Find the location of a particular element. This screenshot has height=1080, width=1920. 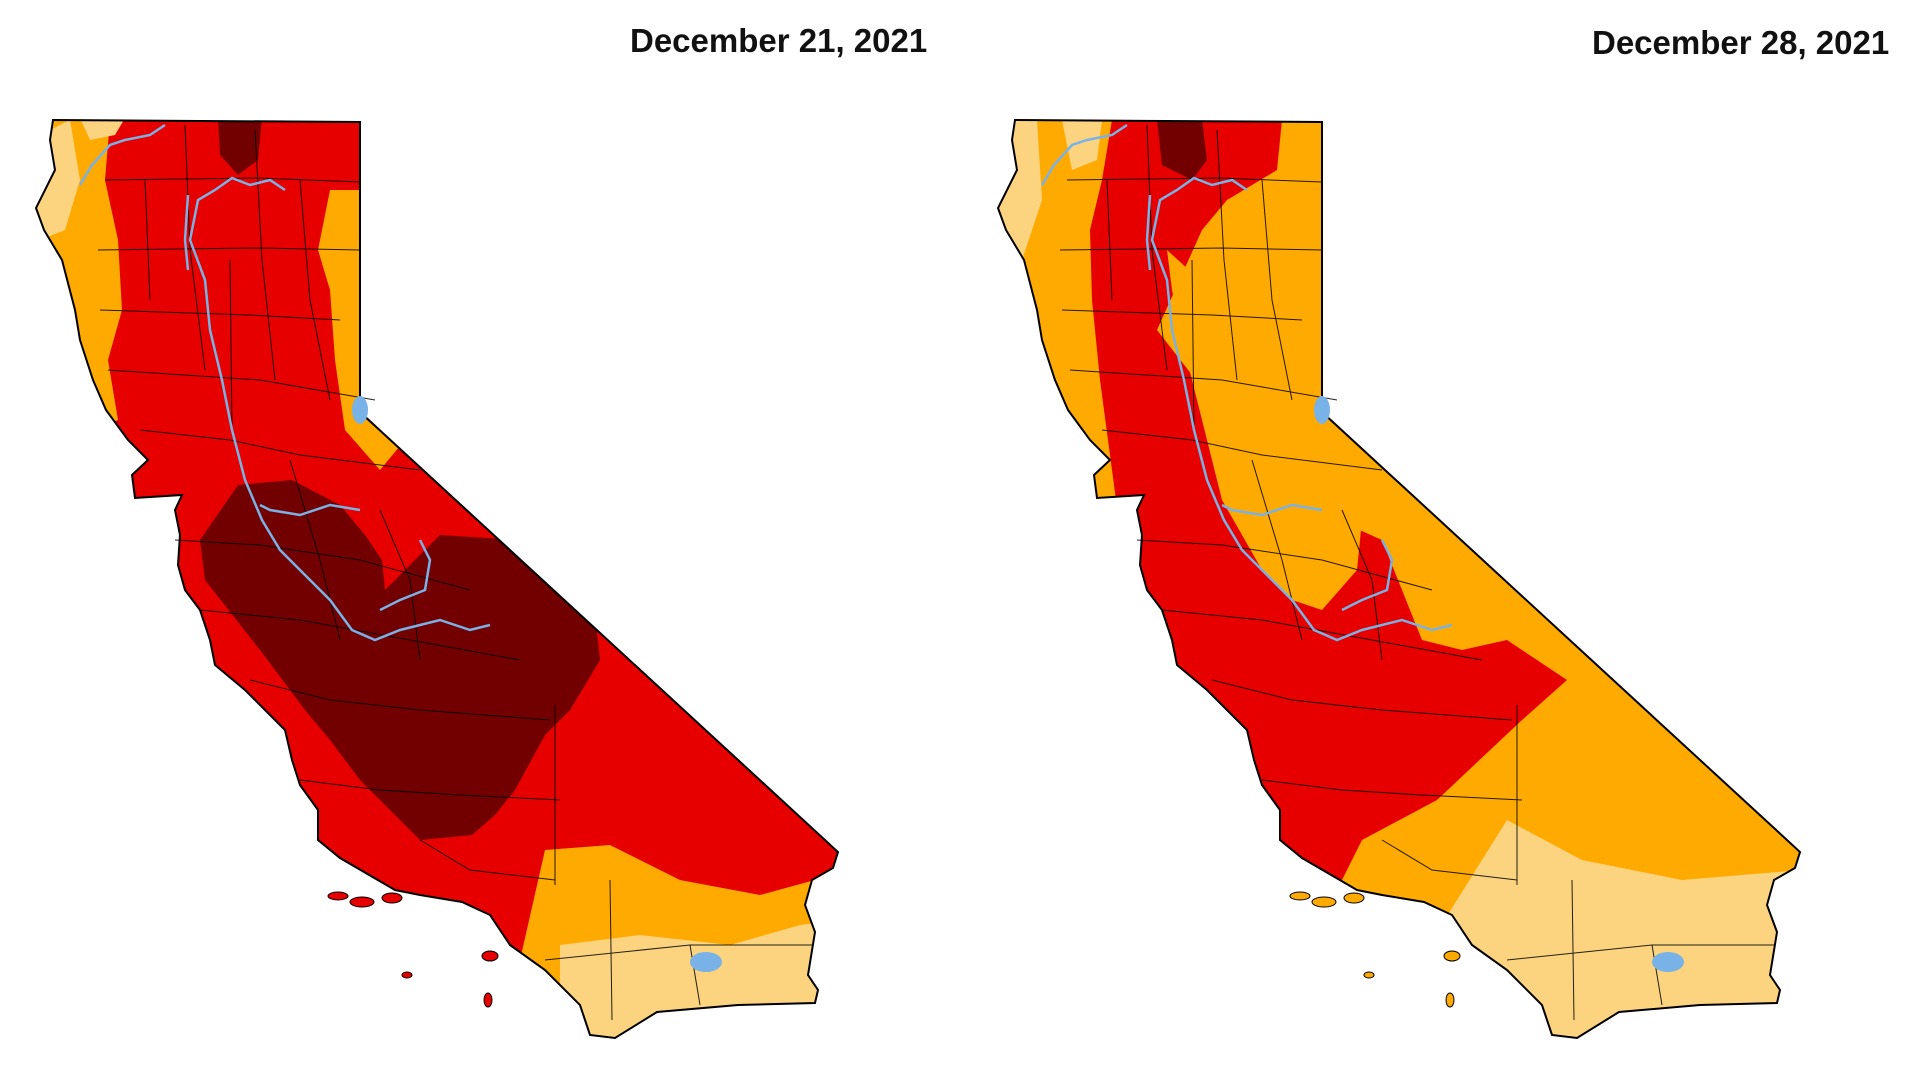

d2-sierra-gap is located at coordinates (1264, 430).